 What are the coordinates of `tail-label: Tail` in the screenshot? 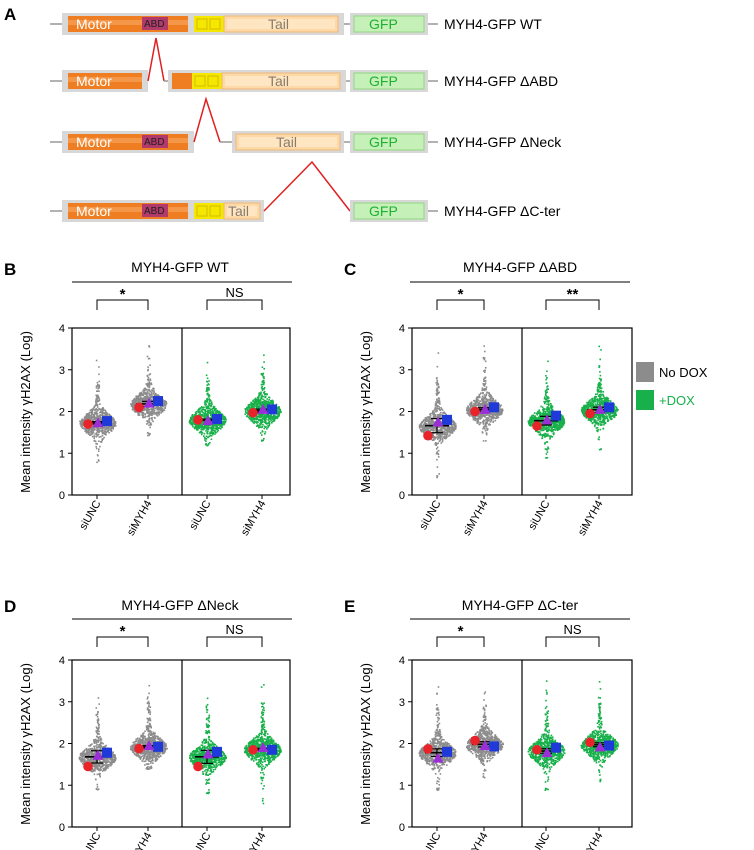 It's located at (238, 211).